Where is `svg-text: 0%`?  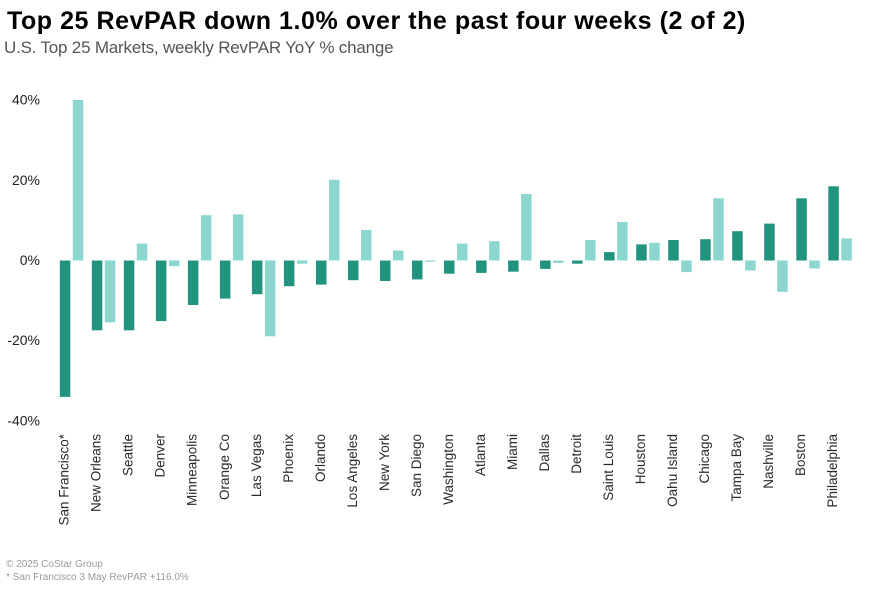
svg-text: 0% is located at coordinates (30, 260).